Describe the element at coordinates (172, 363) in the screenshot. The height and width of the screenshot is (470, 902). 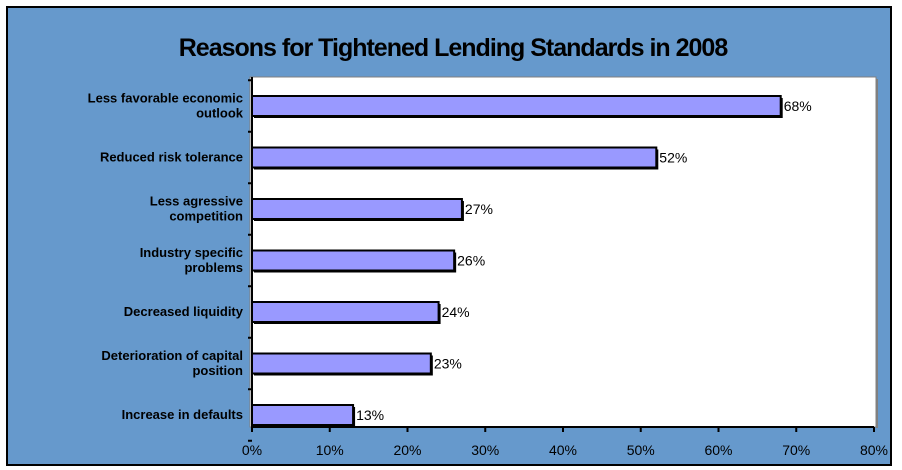
I see `category-label: Deterioration of capital position` at that location.